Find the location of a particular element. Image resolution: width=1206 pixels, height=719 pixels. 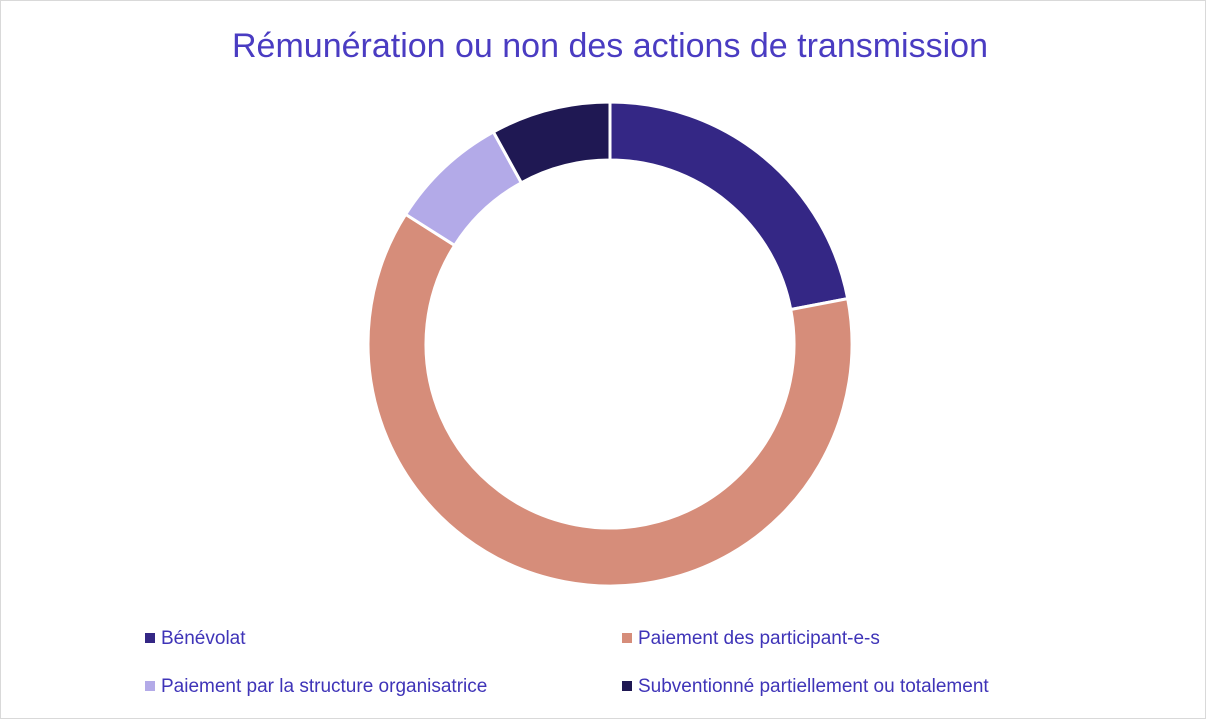

legend-label: Paiement des participant-e-s is located at coordinates (759, 638).